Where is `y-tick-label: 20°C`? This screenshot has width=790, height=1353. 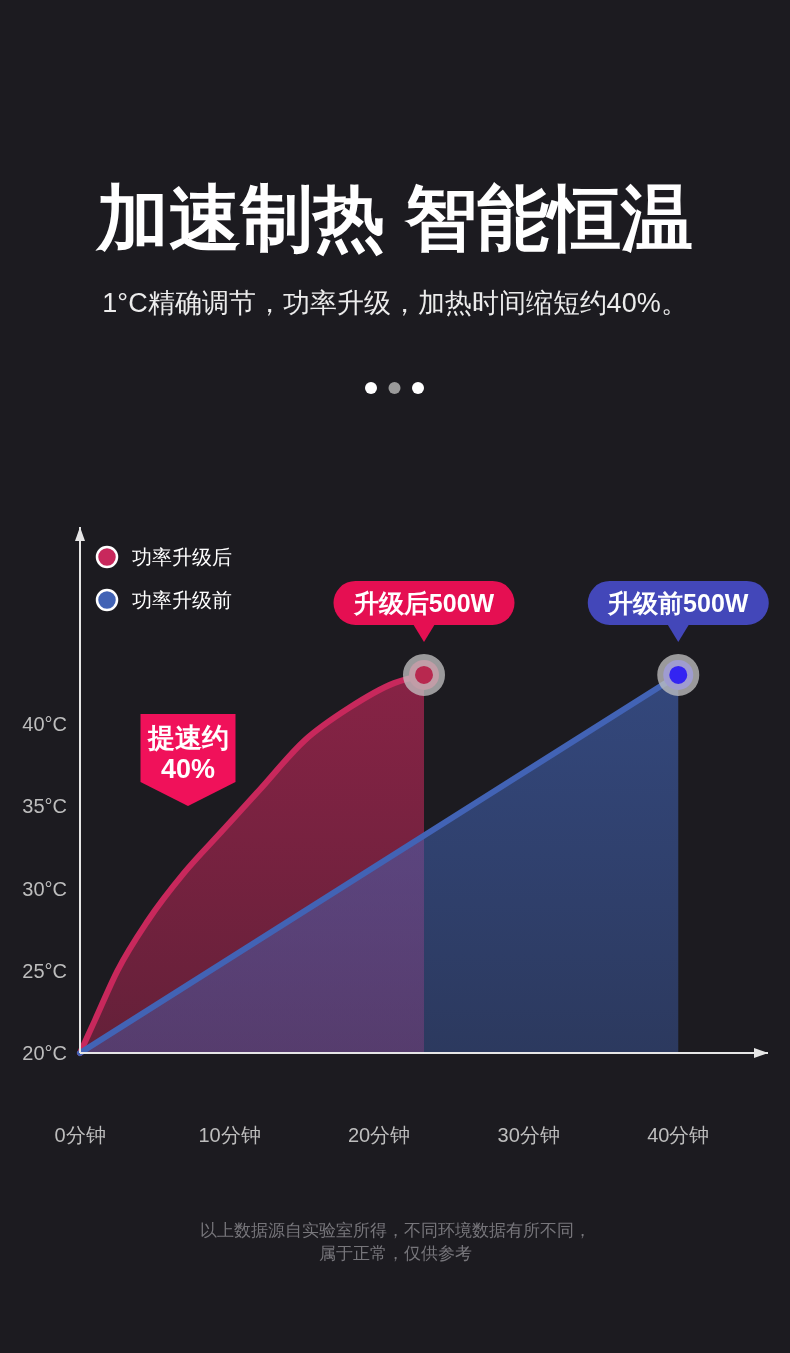 y-tick-label: 20°C is located at coordinates (44, 1053).